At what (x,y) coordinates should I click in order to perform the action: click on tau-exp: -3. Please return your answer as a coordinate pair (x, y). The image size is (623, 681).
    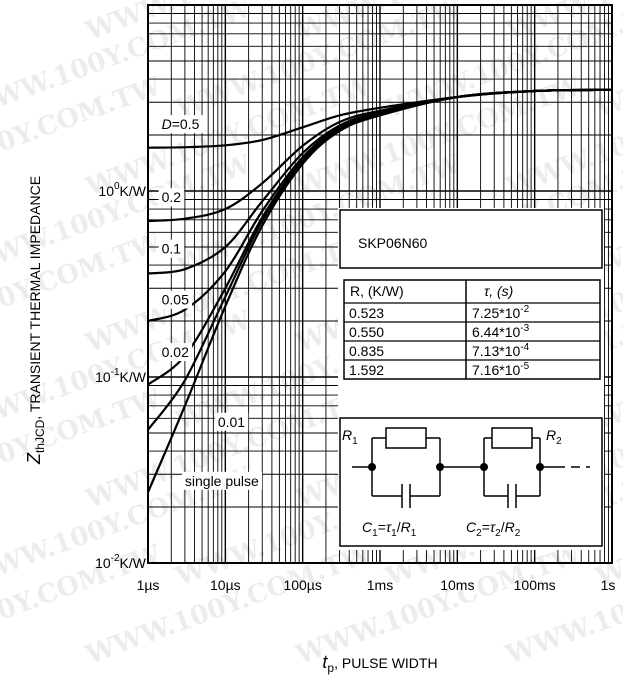
    Looking at the image, I should click on (524, 328).